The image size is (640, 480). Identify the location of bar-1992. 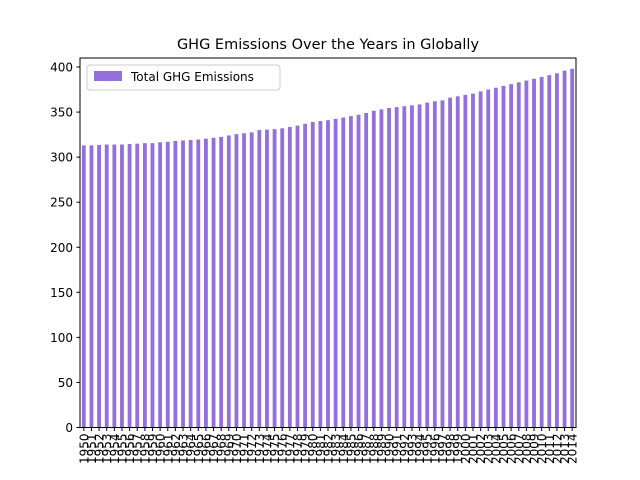
(404, 267).